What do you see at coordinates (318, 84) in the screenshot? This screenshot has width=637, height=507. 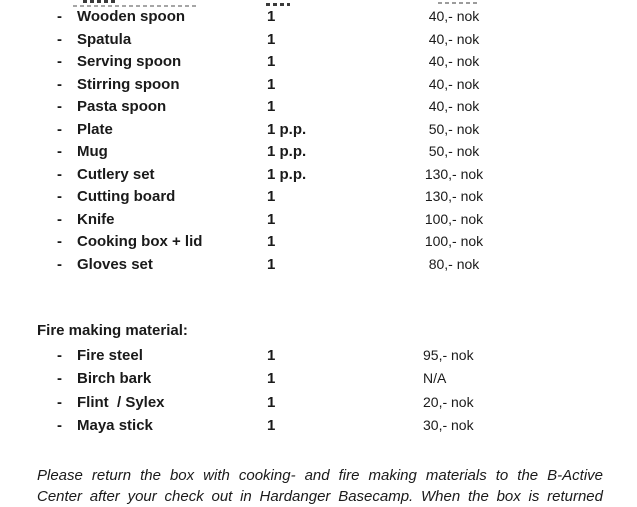 I see `table-row: - Stirring spoon 1 40,- nok` at bounding box center [318, 84].